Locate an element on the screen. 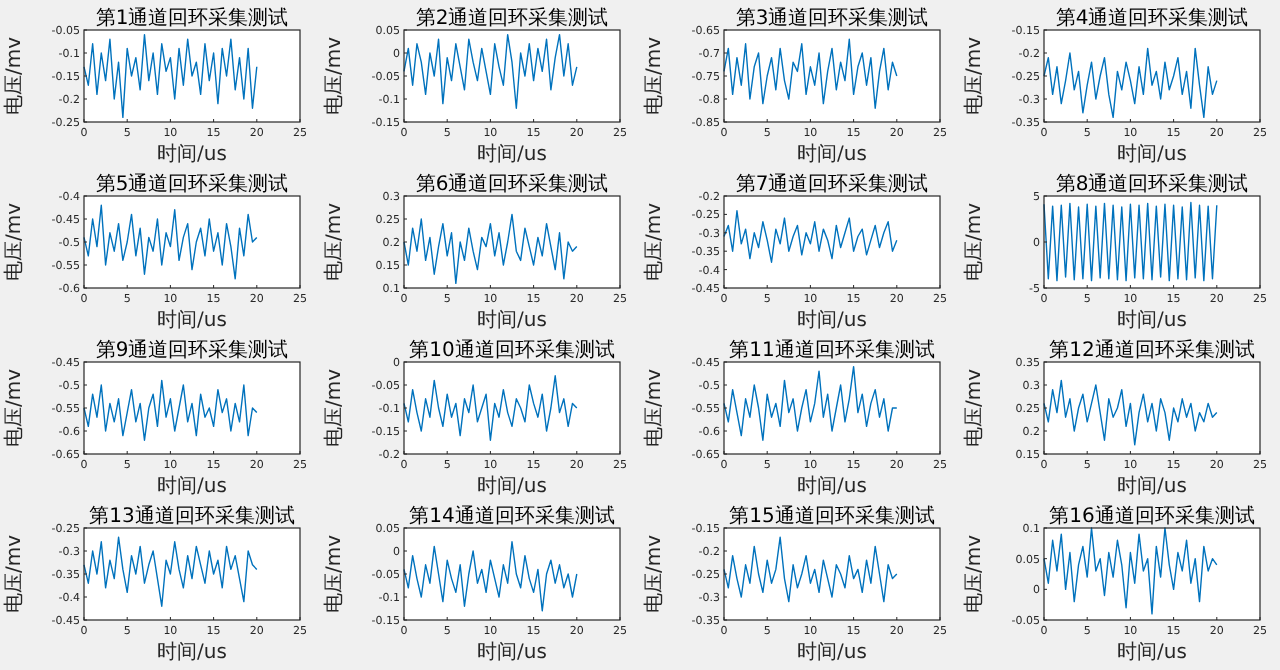 The height and width of the screenshot is (670, 1280). chart-title: 第11通道回环采集测试 is located at coordinates (832, 350).